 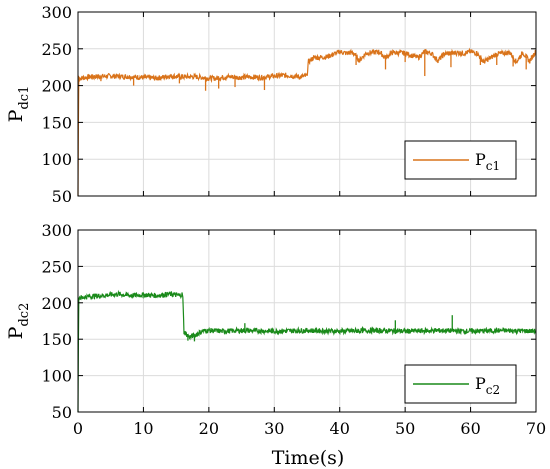 I want to click on x-tick-label: 50, so click(x=405, y=428).